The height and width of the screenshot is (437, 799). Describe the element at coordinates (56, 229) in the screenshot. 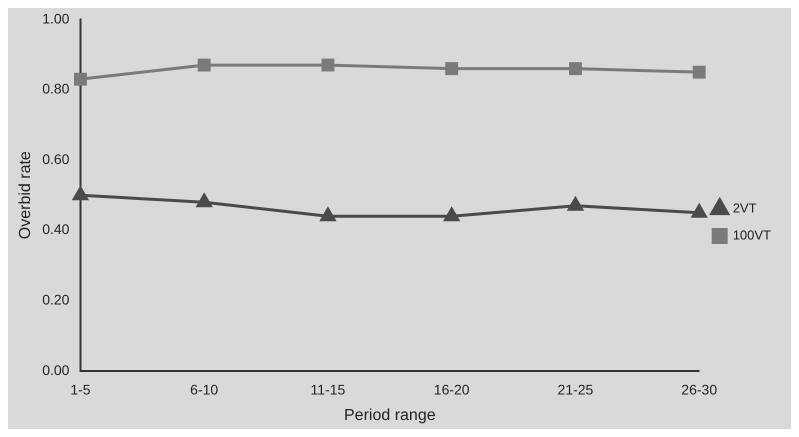

I see `y-tick-label: 0.40` at that location.